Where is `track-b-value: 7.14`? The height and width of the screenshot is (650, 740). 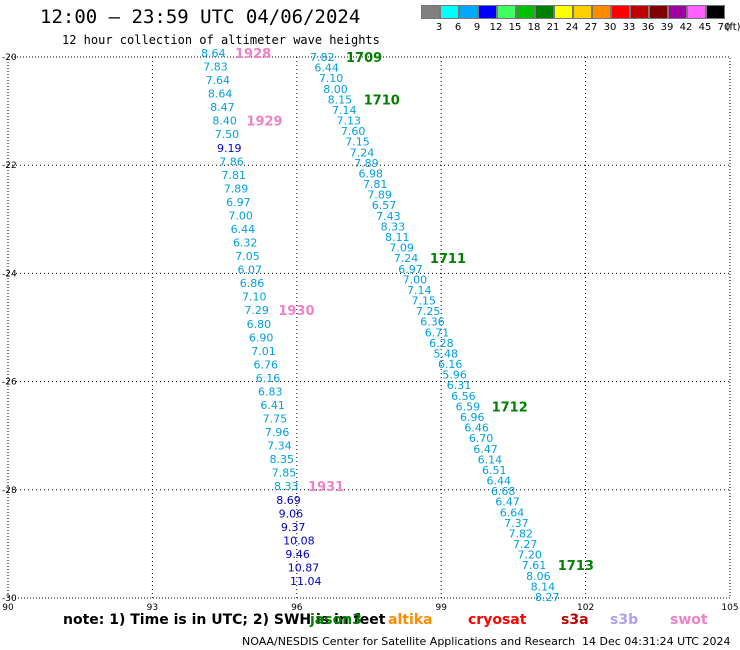 track-b-value: 7.14 is located at coordinates (419, 290).